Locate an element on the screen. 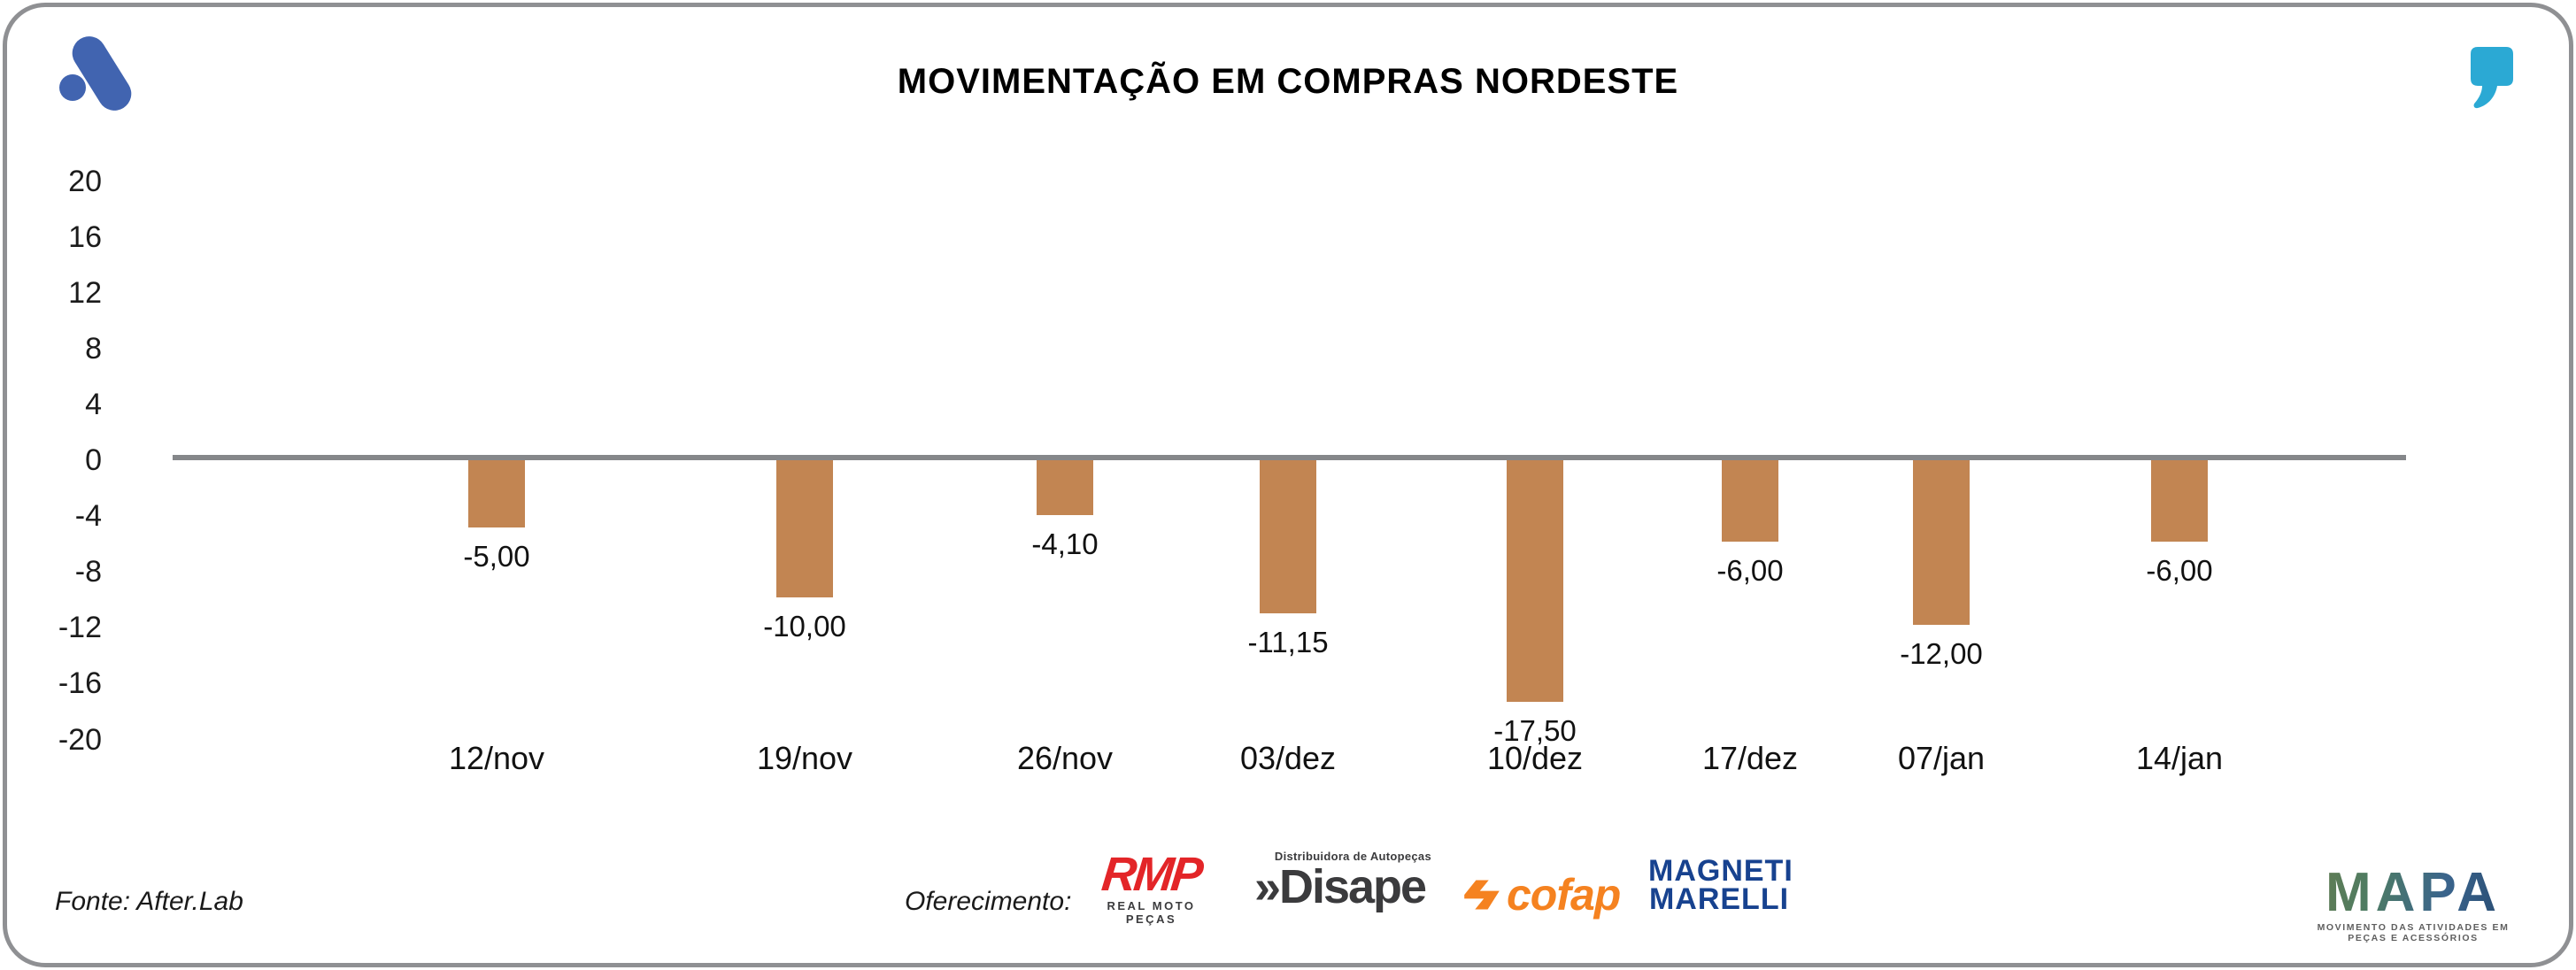 Image resolution: width=2576 pixels, height=970 pixels. y-axis-tick: 8 is located at coordinates (93, 348).